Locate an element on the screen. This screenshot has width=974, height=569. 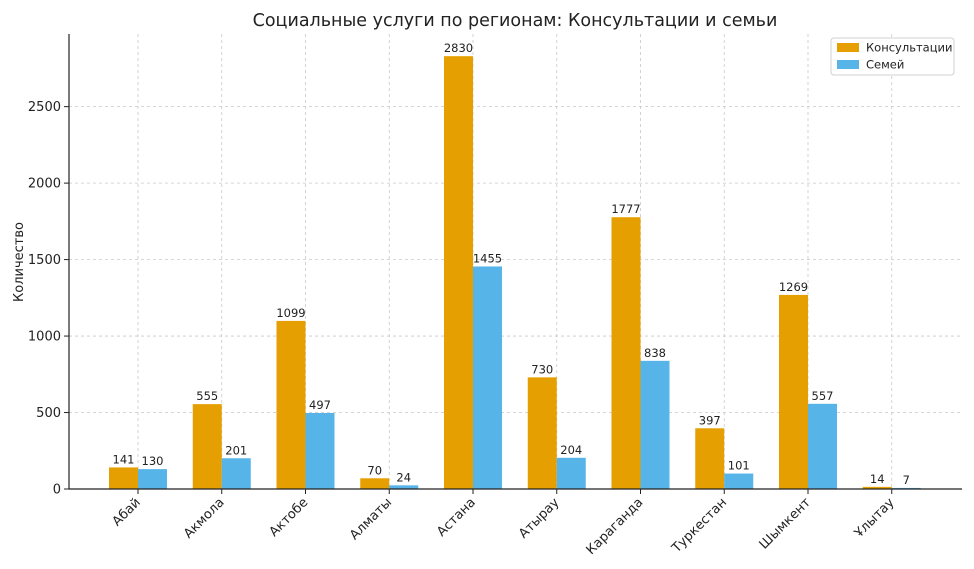
bar-value-label: 497 is located at coordinates (320, 405).